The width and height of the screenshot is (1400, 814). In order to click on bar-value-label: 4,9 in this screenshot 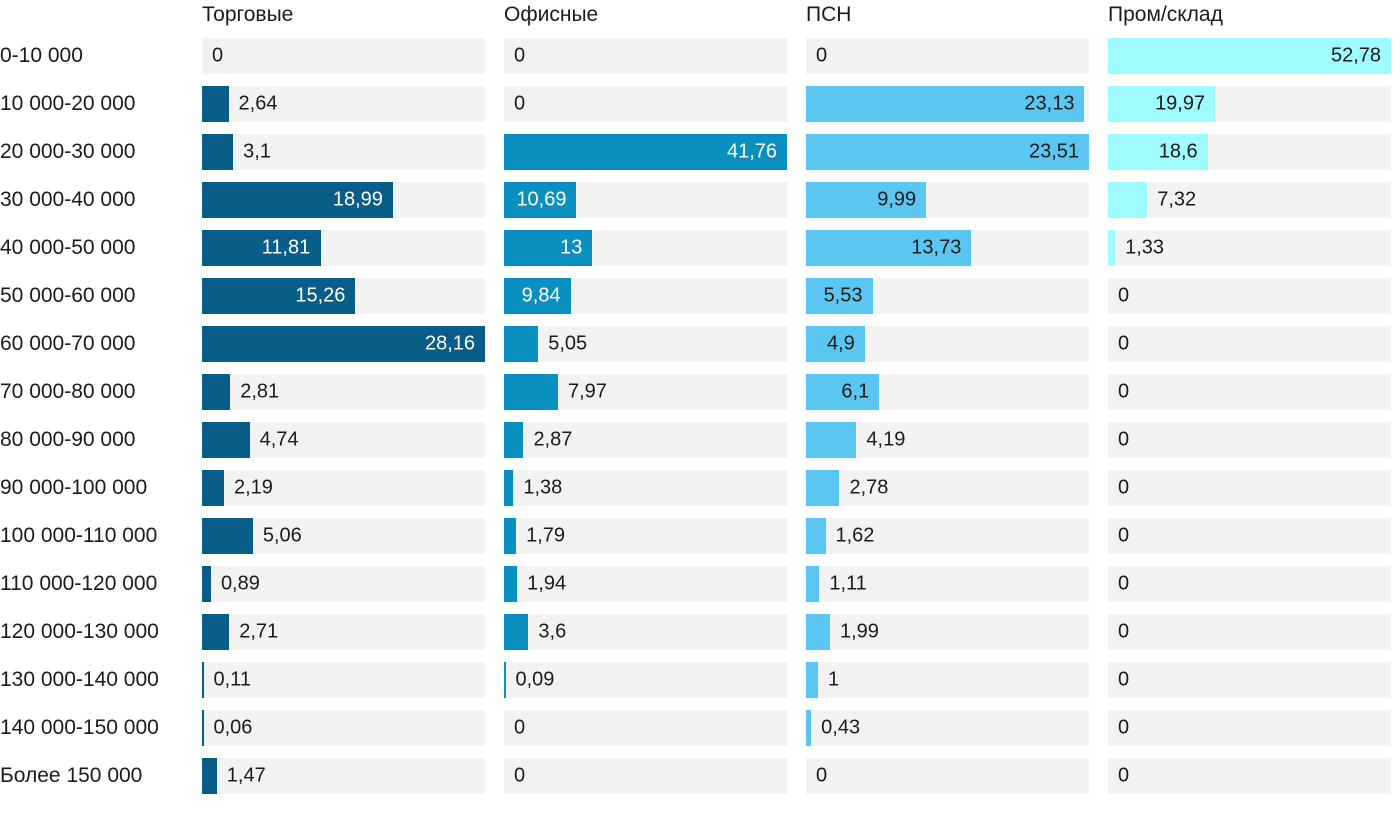, I will do `click(840, 343)`.